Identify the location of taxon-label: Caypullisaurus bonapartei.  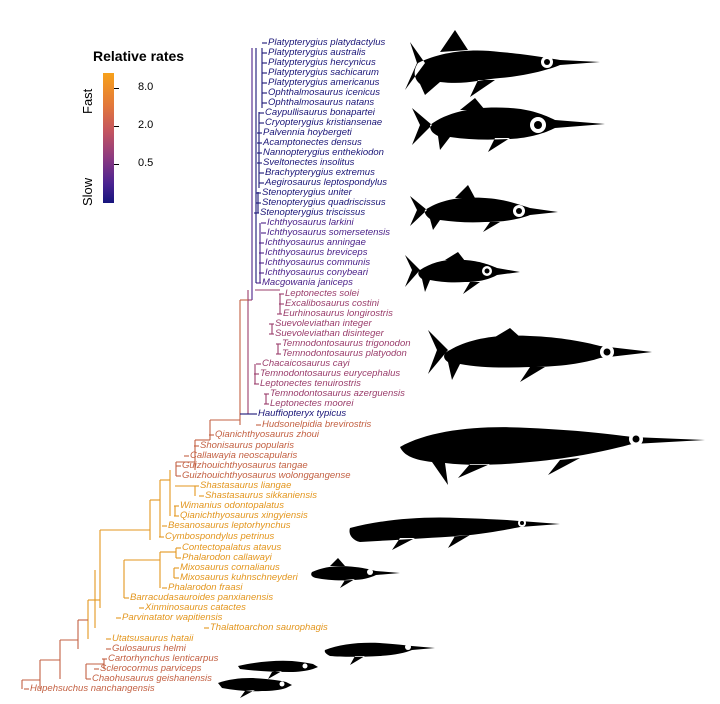
(320, 112).